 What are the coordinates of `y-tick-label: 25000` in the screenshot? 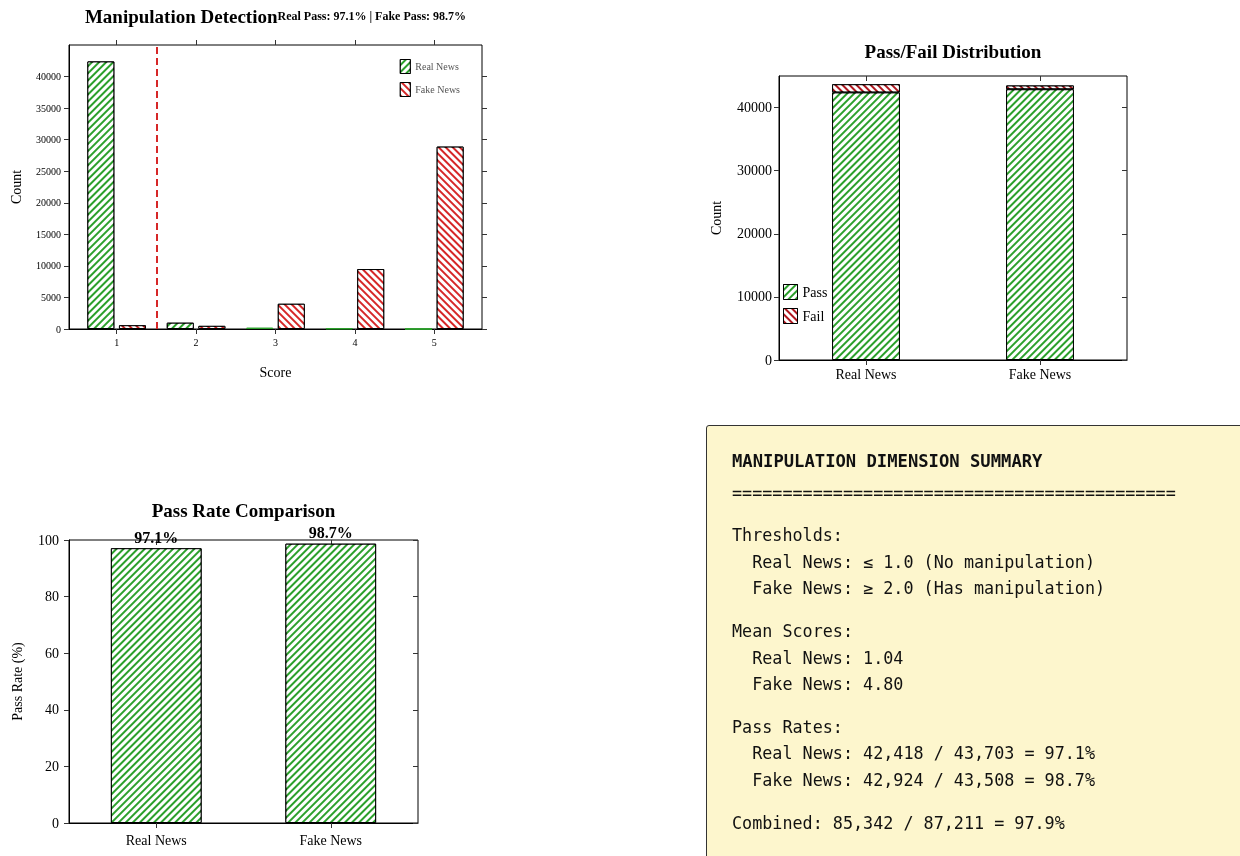 It's located at (48, 171).